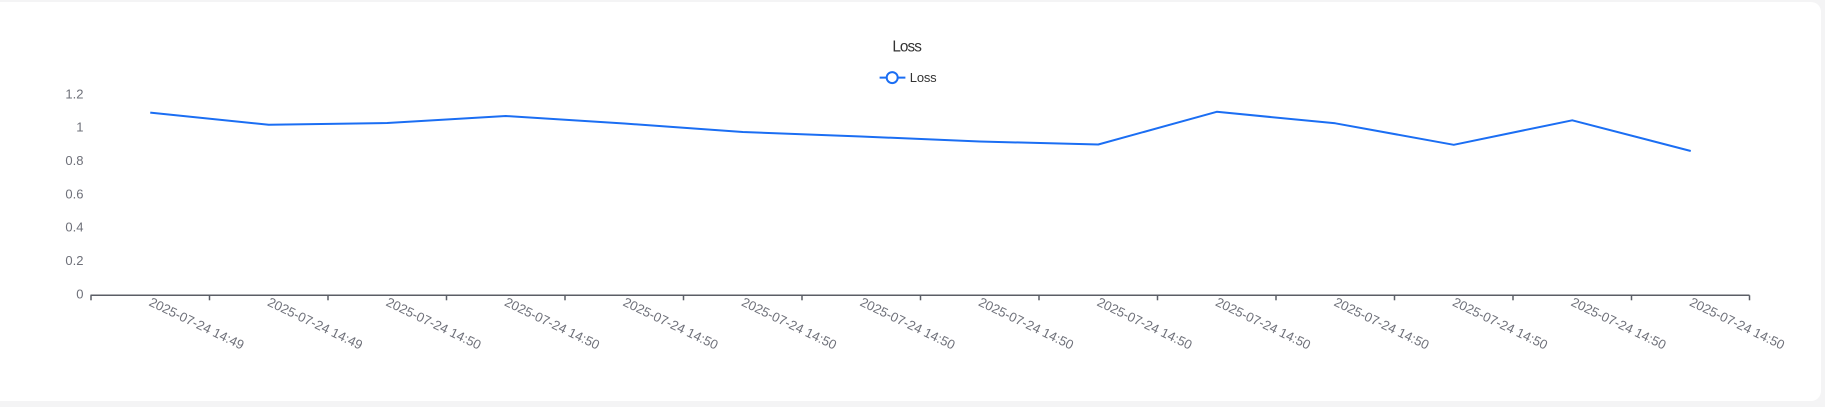  I want to click on svg-text: 0.8, so click(74, 160).